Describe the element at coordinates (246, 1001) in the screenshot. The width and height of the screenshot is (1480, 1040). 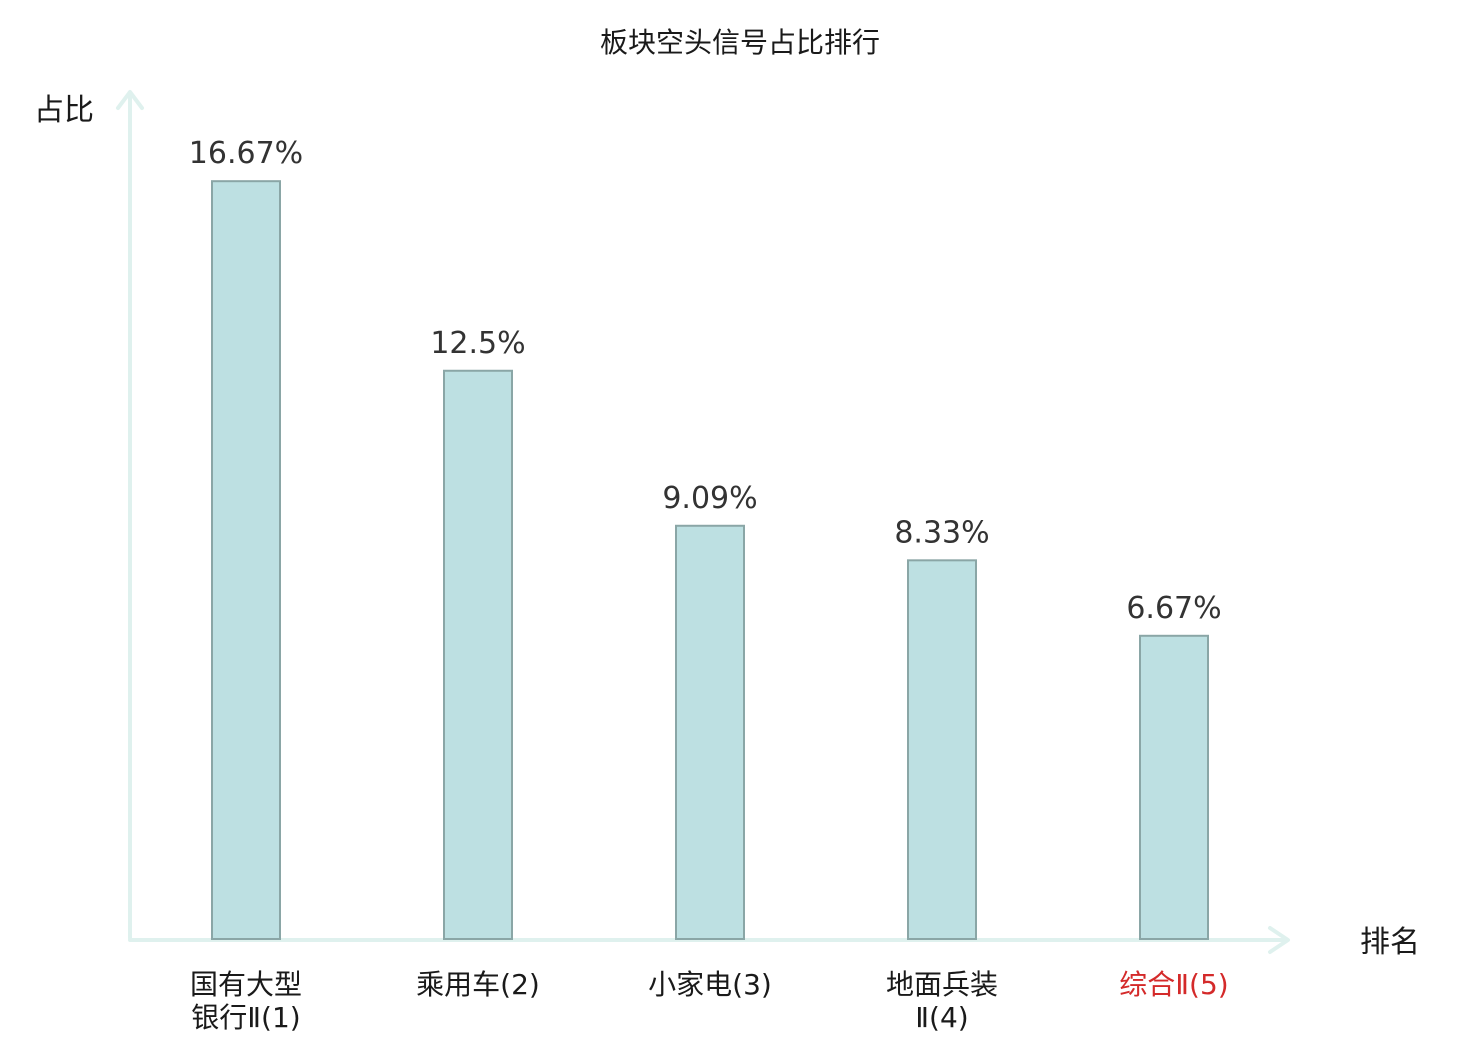
I see `category-label-1: 国有大型银行Ⅱ(1)` at that location.